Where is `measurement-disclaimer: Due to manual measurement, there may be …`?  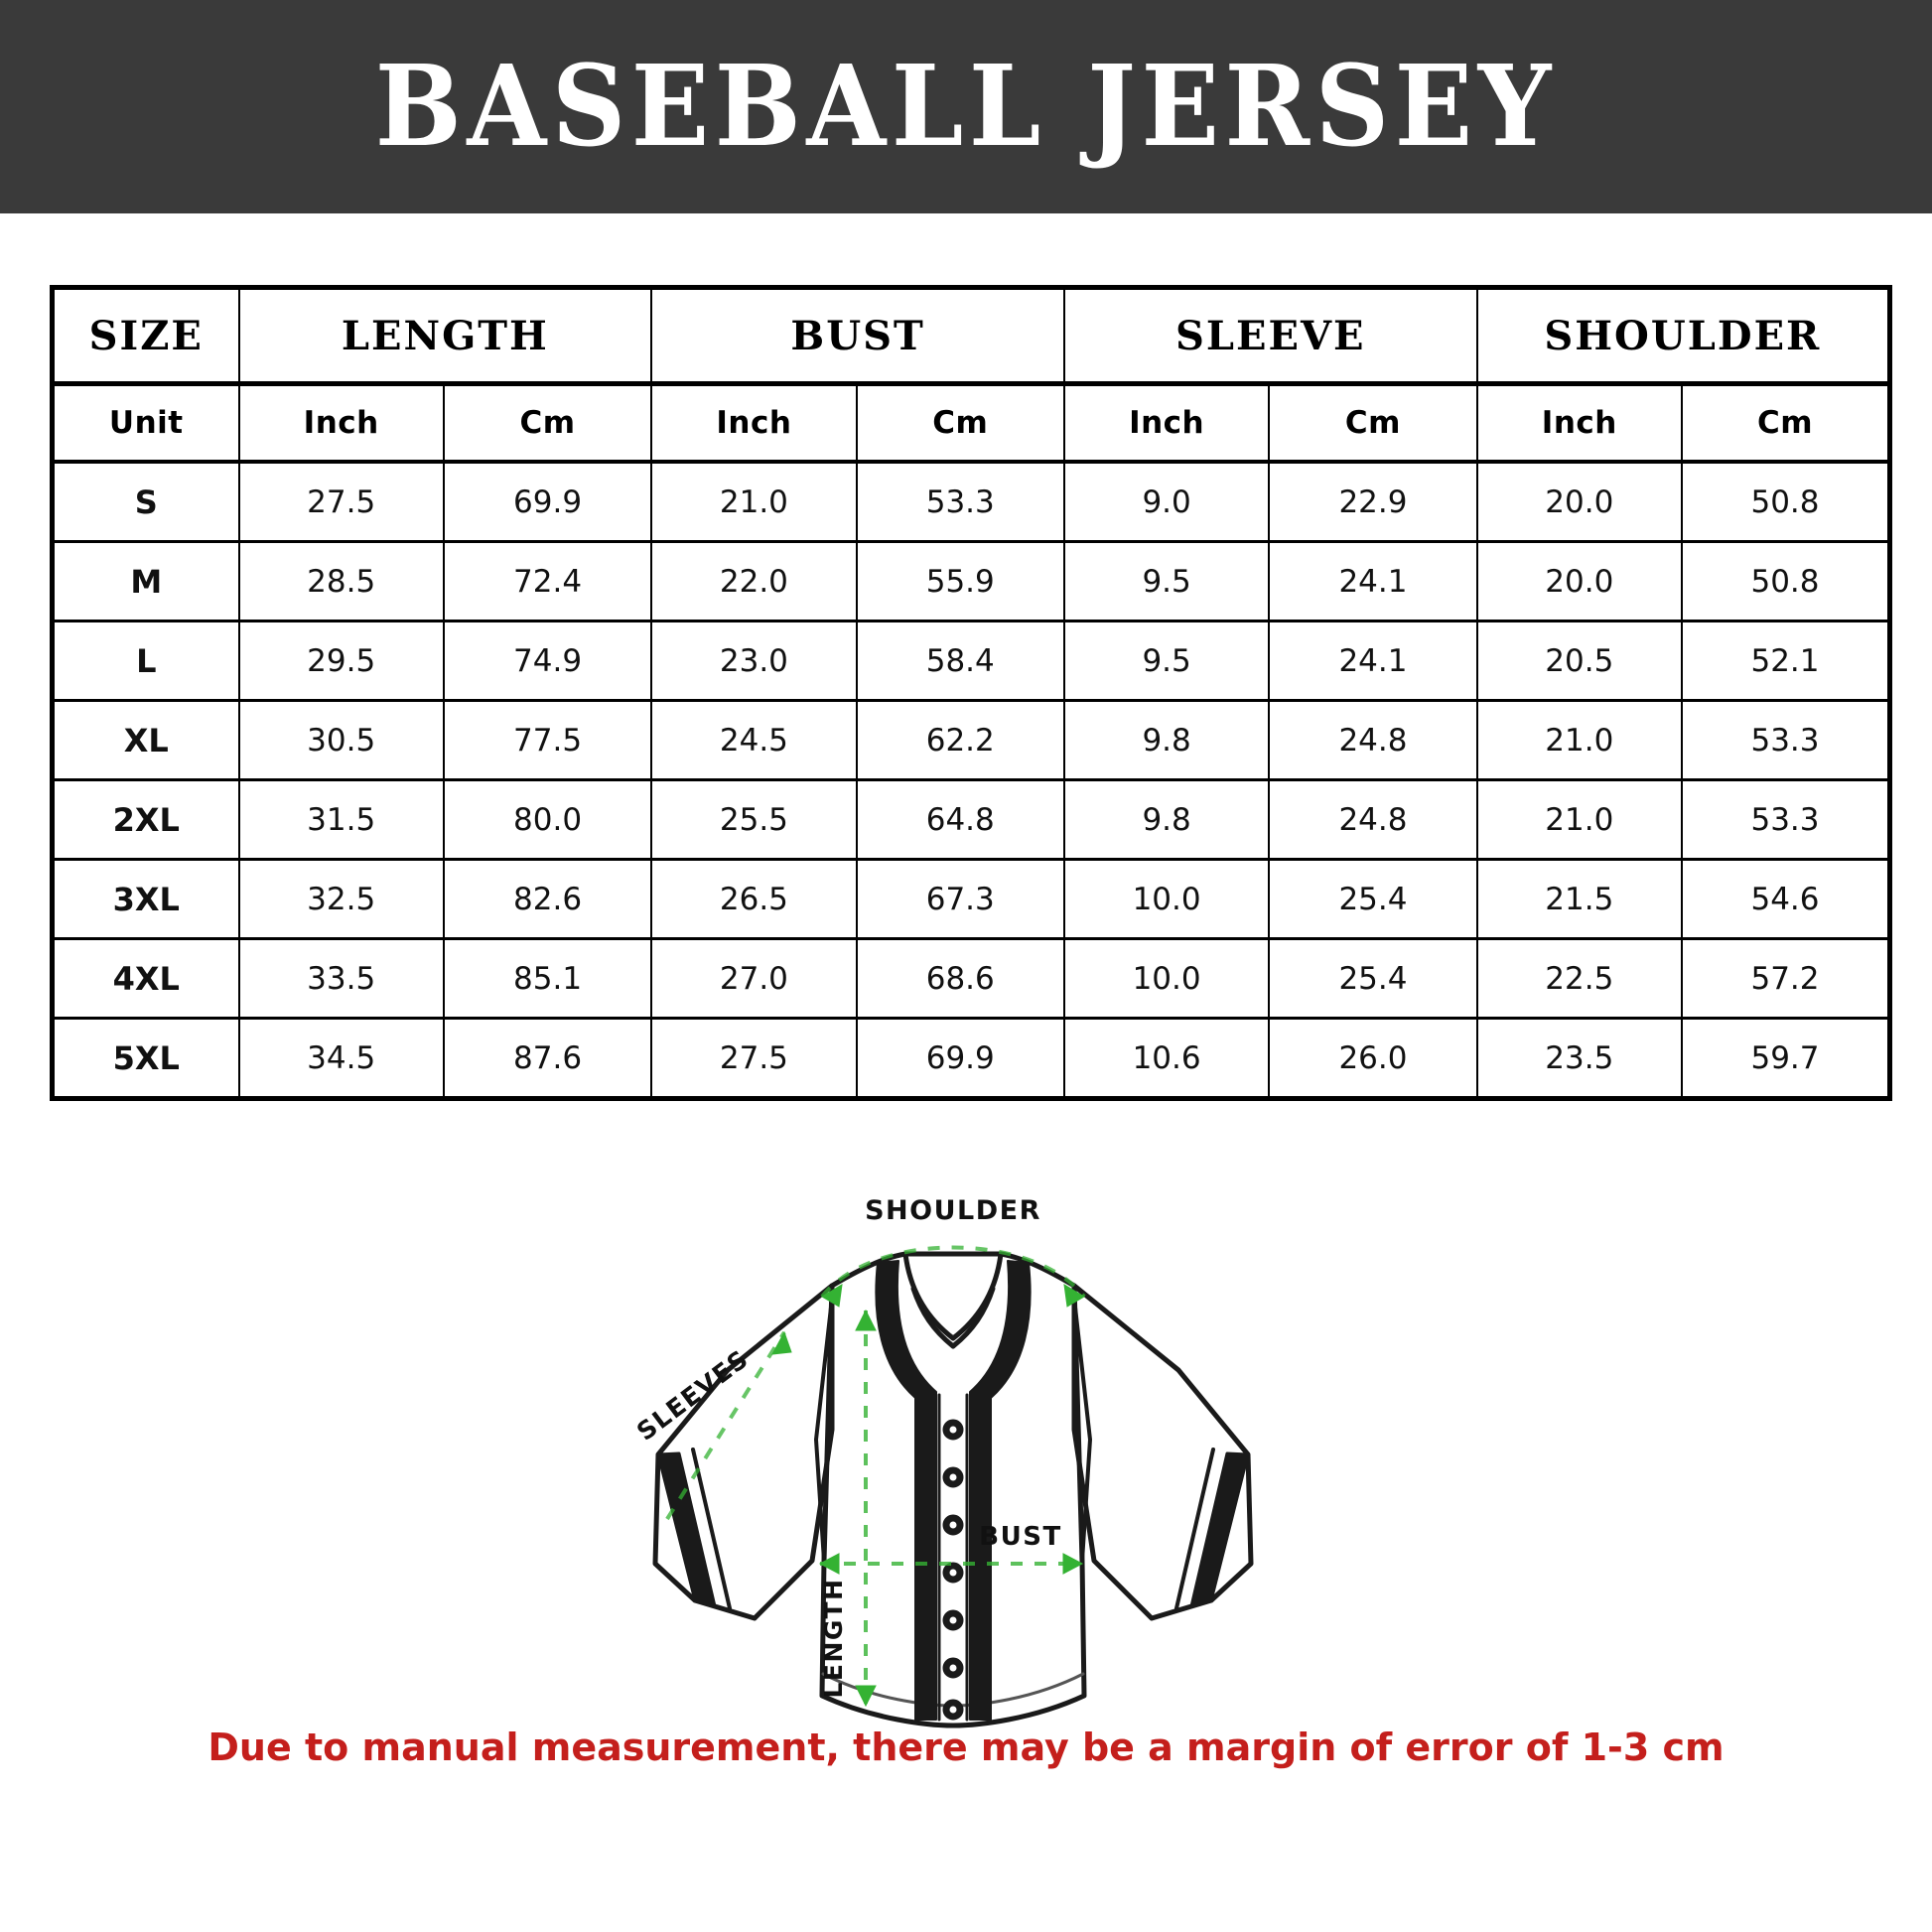
measurement-disclaimer: Due to manual measurement, there may be … is located at coordinates (966, 1747).